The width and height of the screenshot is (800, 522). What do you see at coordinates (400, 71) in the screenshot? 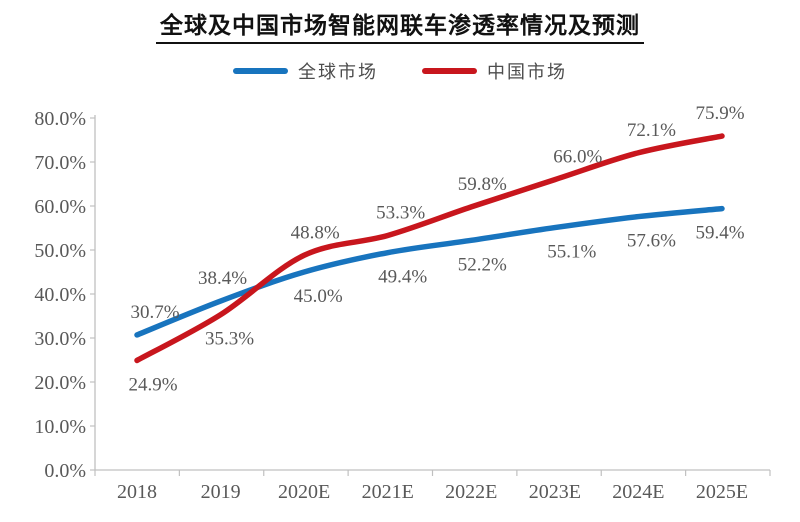
I see `chart-legend: 全球市场 中国市场` at bounding box center [400, 71].